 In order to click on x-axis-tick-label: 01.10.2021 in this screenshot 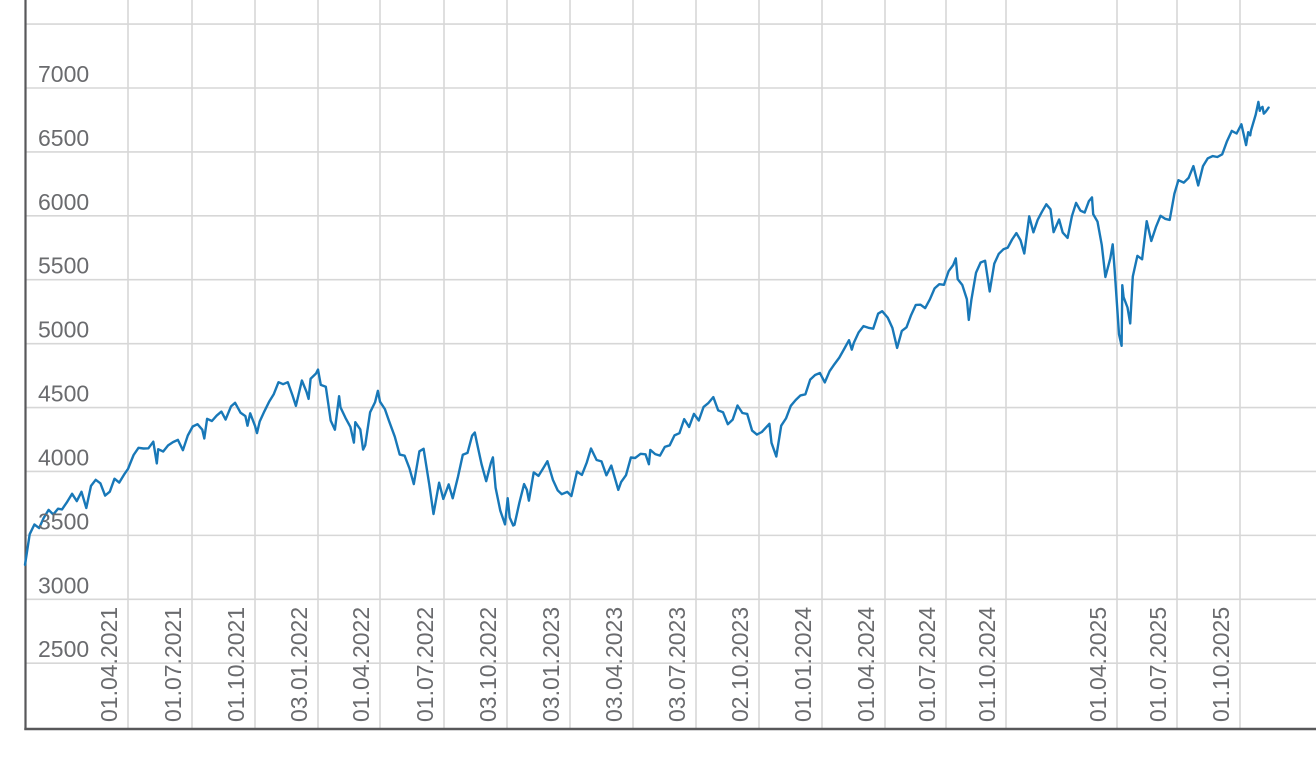, I will do `click(236, 664)`.